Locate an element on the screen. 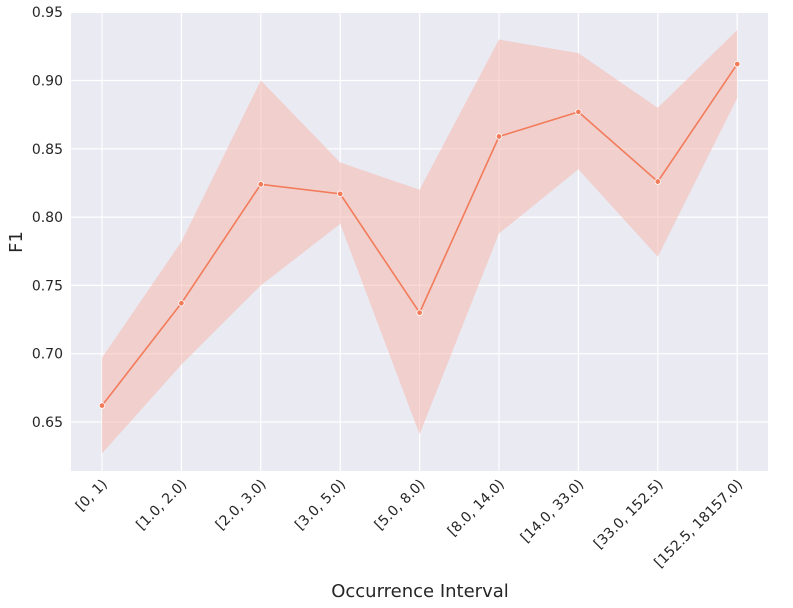 This screenshot has width=793, height=608. x-tick-label: [1.0, 2.0) is located at coordinates (161, 505).